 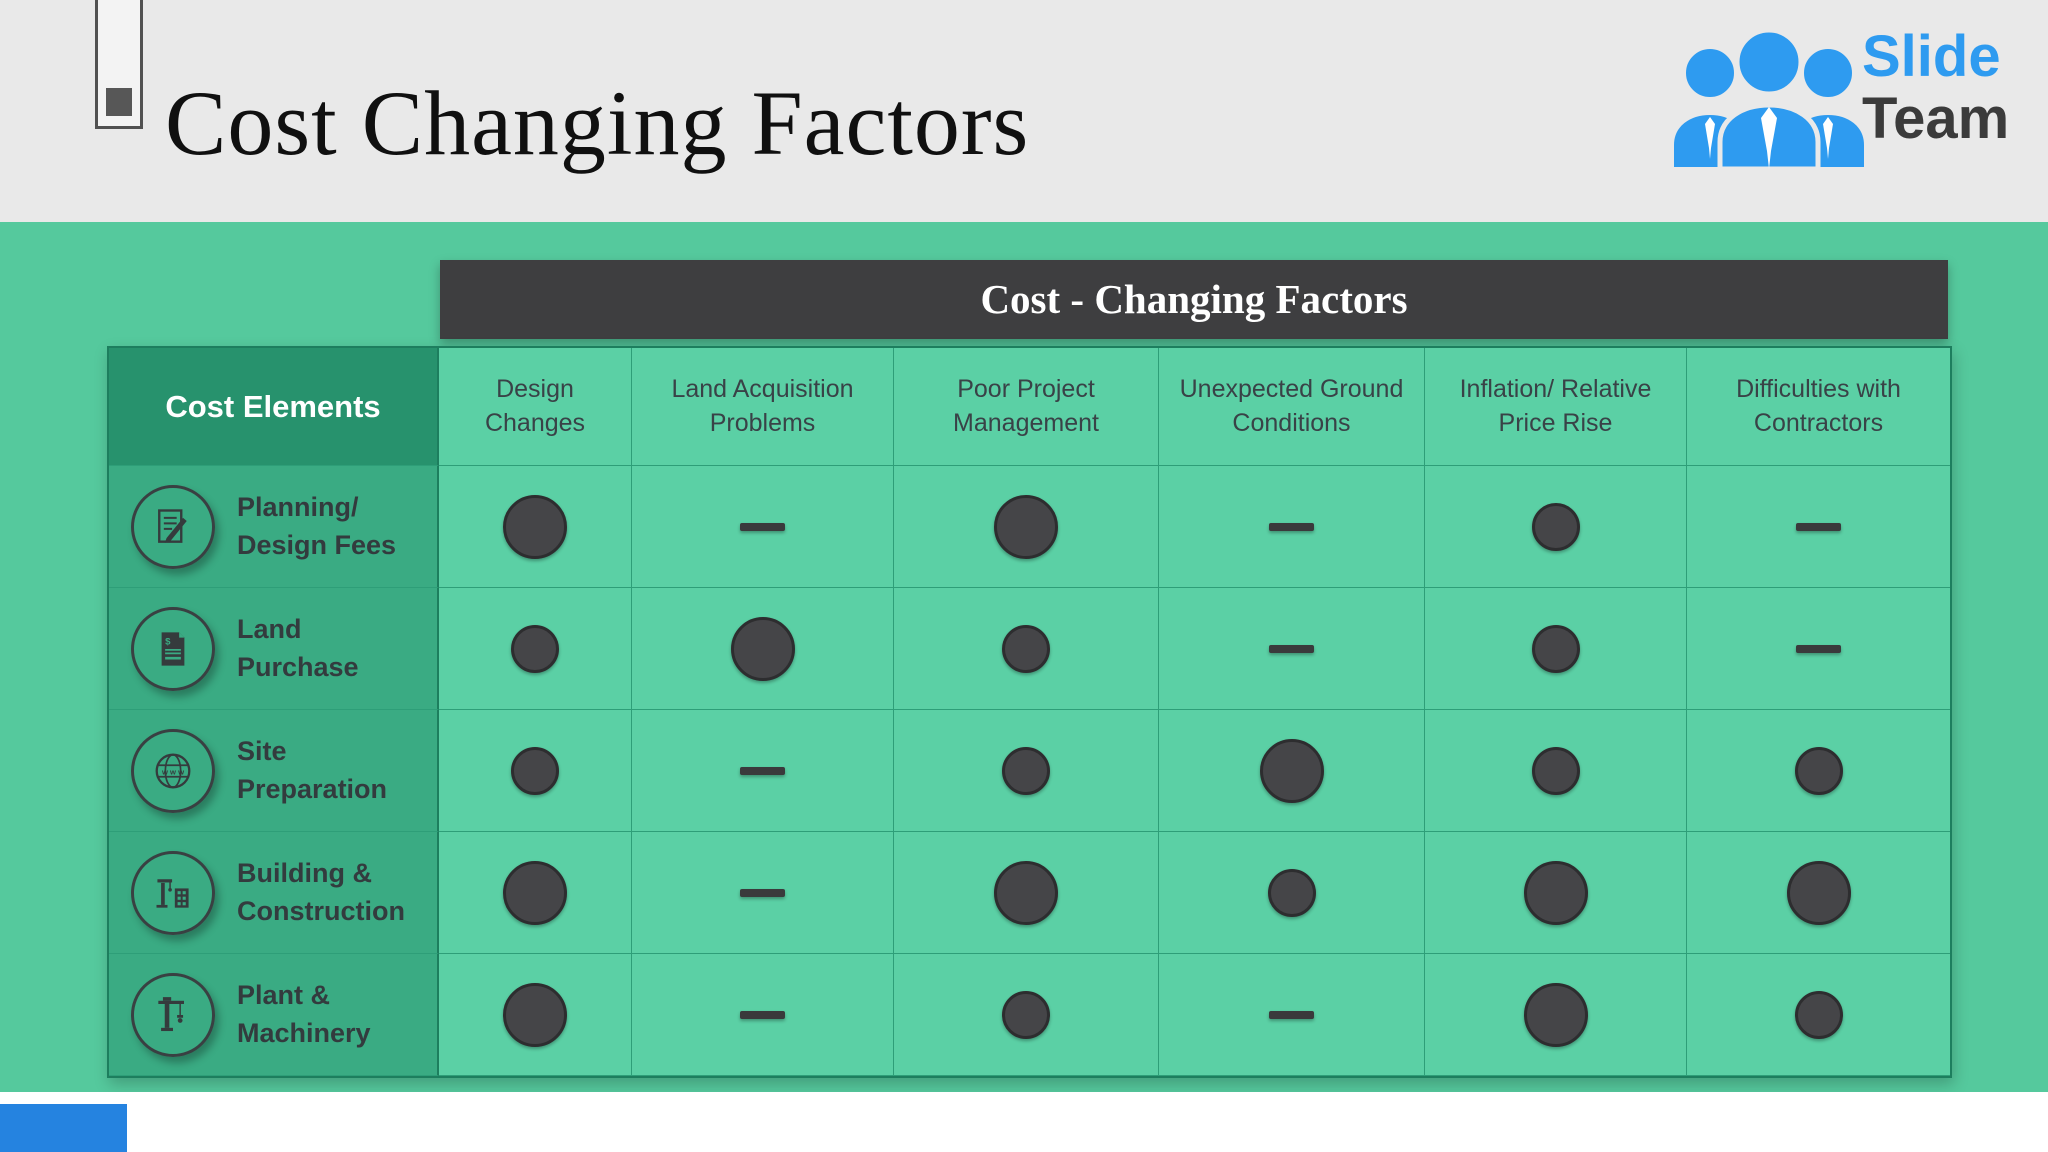 What do you see at coordinates (173, 526) in the screenshot?
I see `document-edit-icon` at bounding box center [173, 526].